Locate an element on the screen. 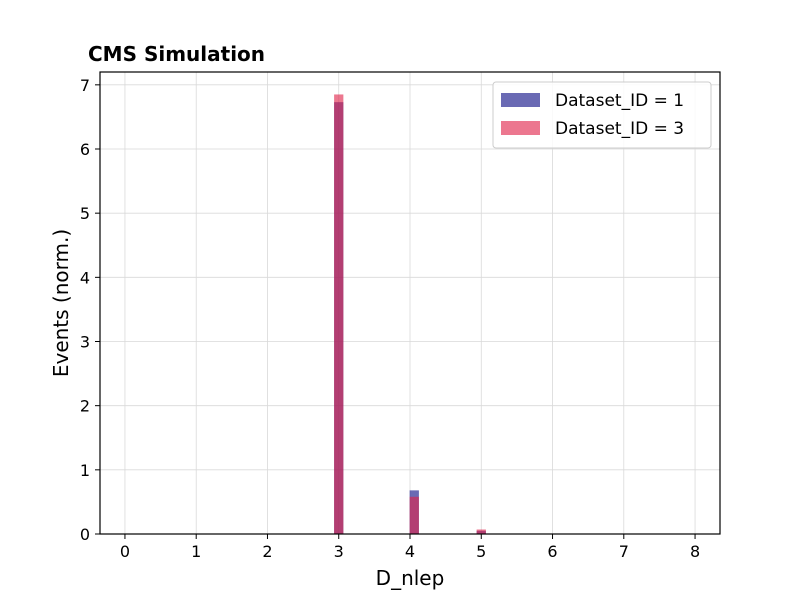 Image resolution: width=800 pixels, height=600 pixels. x-tick-label: 7 is located at coordinates (624, 551).